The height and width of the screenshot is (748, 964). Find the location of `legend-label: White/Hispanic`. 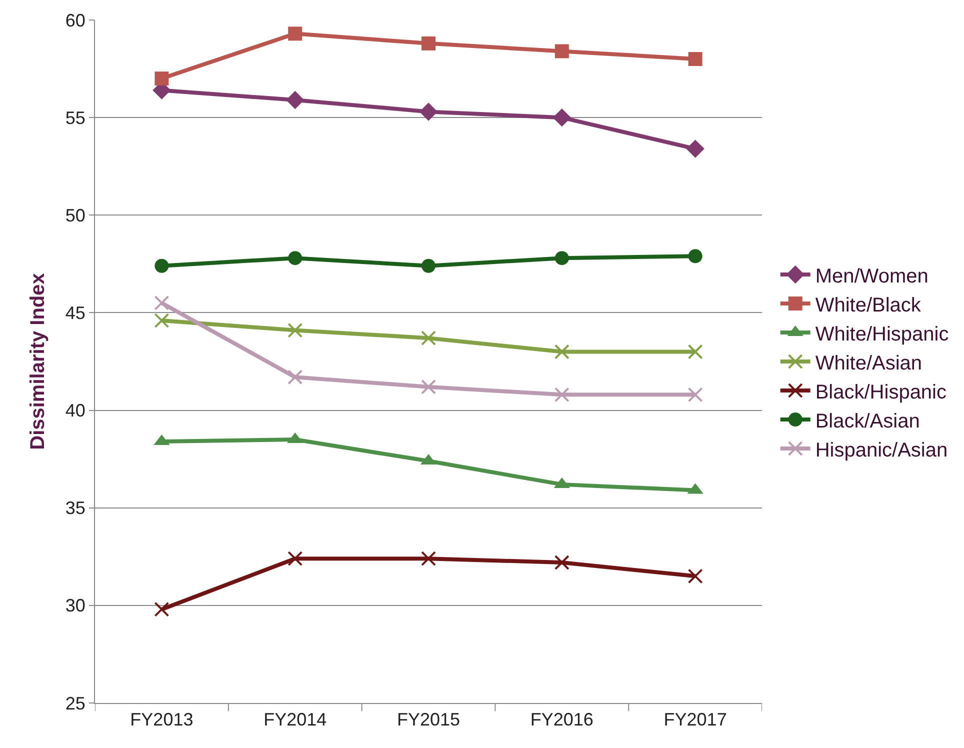

legend-label: White/Hispanic is located at coordinates (882, 334).